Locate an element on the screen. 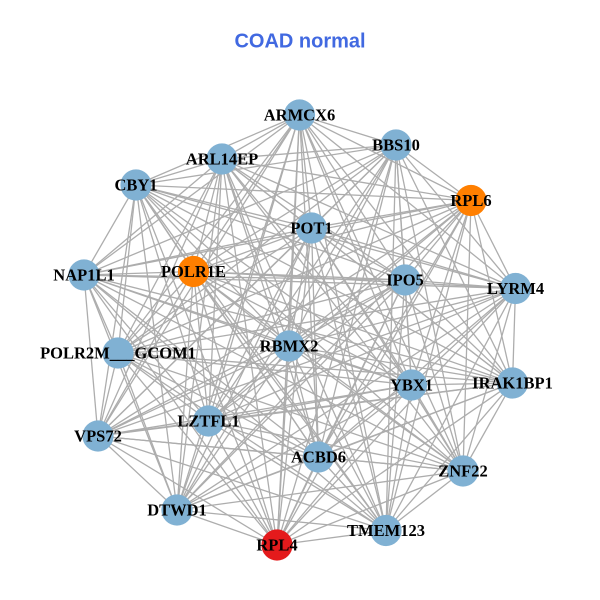  svg-text: RPL4 is located at coordinates (276, 544).